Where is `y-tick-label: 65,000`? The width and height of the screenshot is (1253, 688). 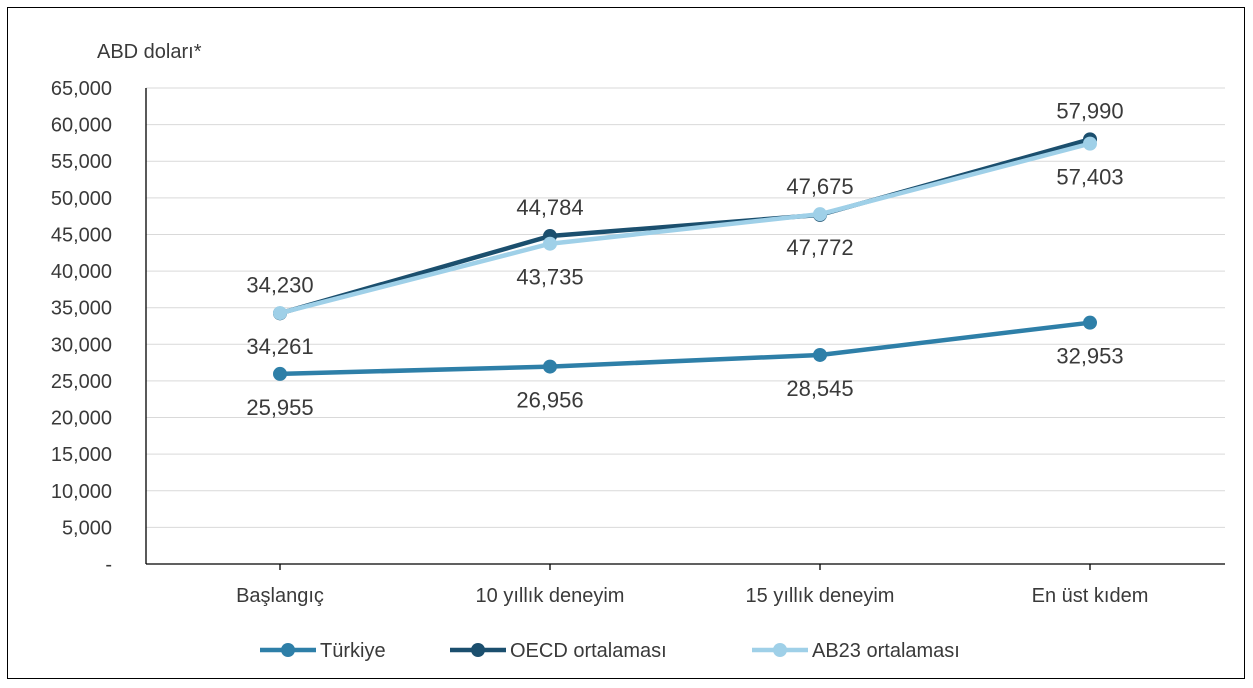 y-tick-label: 65,000 is located at coordinates (81, 89).